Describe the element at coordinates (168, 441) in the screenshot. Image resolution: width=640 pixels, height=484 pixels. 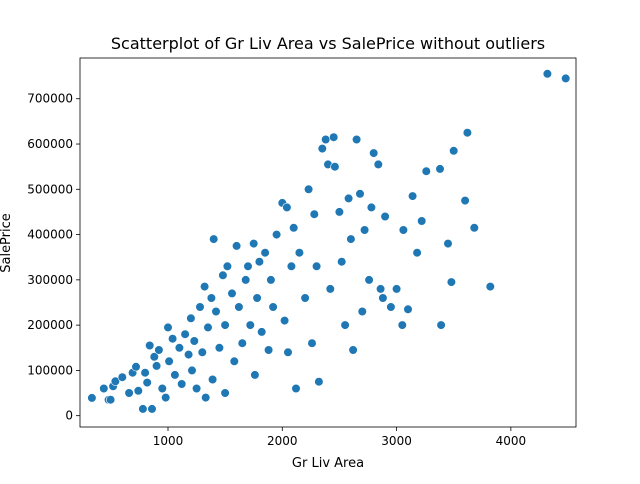
I see `x-tick-label: 1000` at that location.